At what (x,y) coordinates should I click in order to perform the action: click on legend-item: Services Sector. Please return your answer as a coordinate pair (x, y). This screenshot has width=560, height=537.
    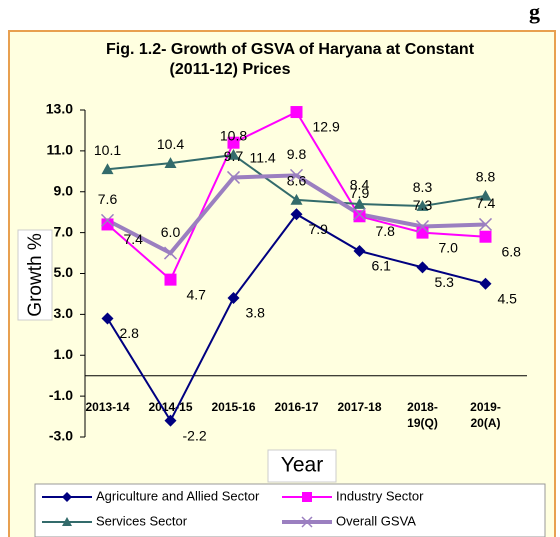
    Looking at the image, I should click on (115, 520).